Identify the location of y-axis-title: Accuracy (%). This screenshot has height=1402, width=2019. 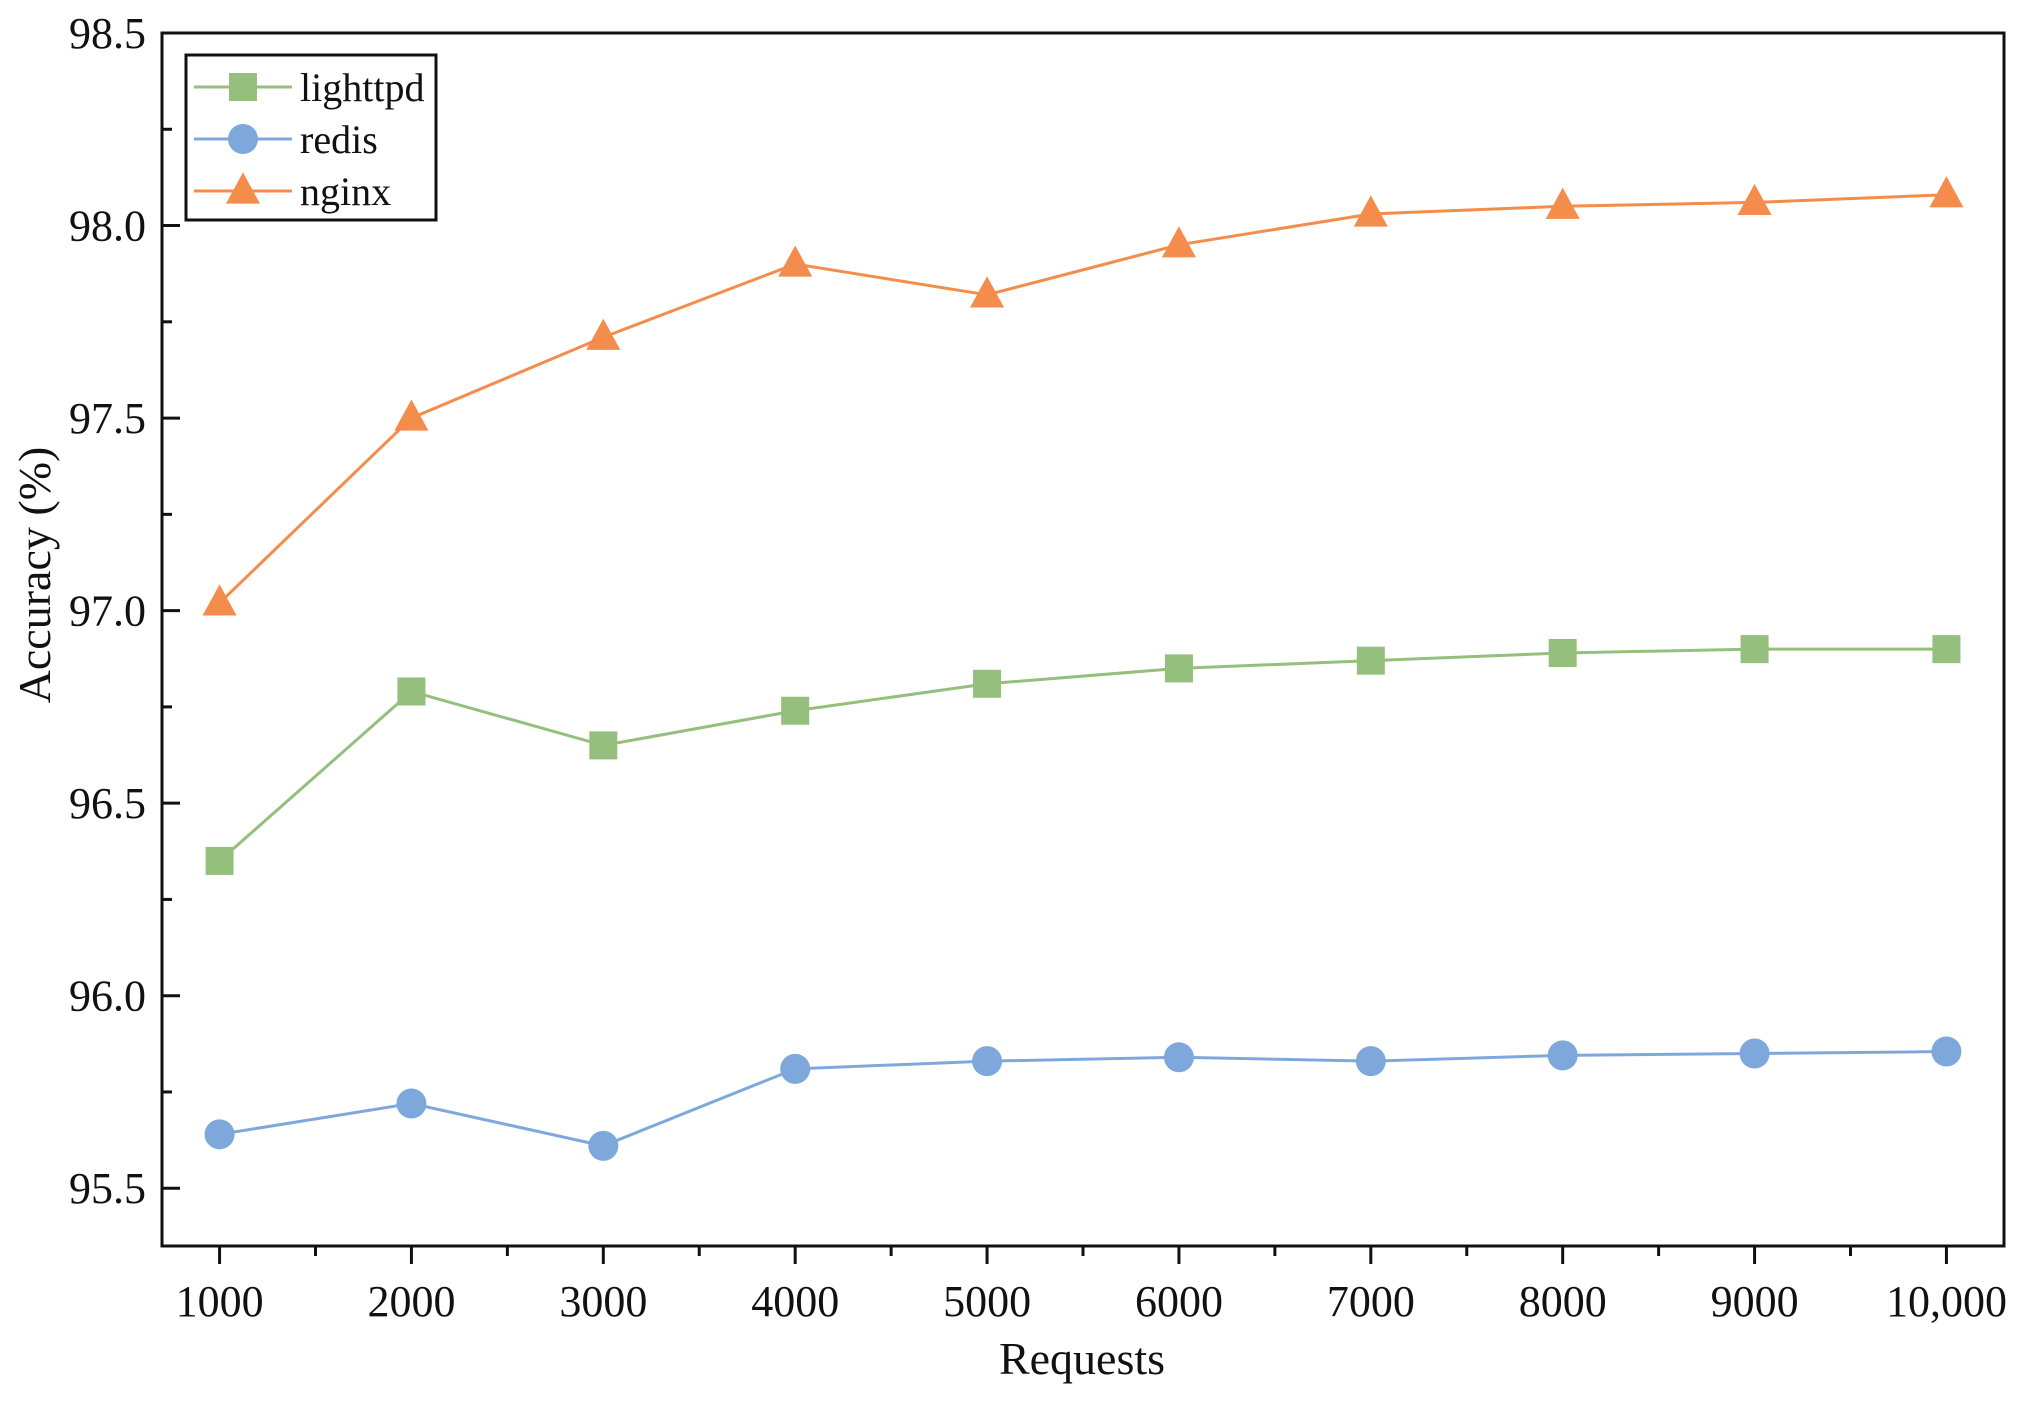
(34, 575).